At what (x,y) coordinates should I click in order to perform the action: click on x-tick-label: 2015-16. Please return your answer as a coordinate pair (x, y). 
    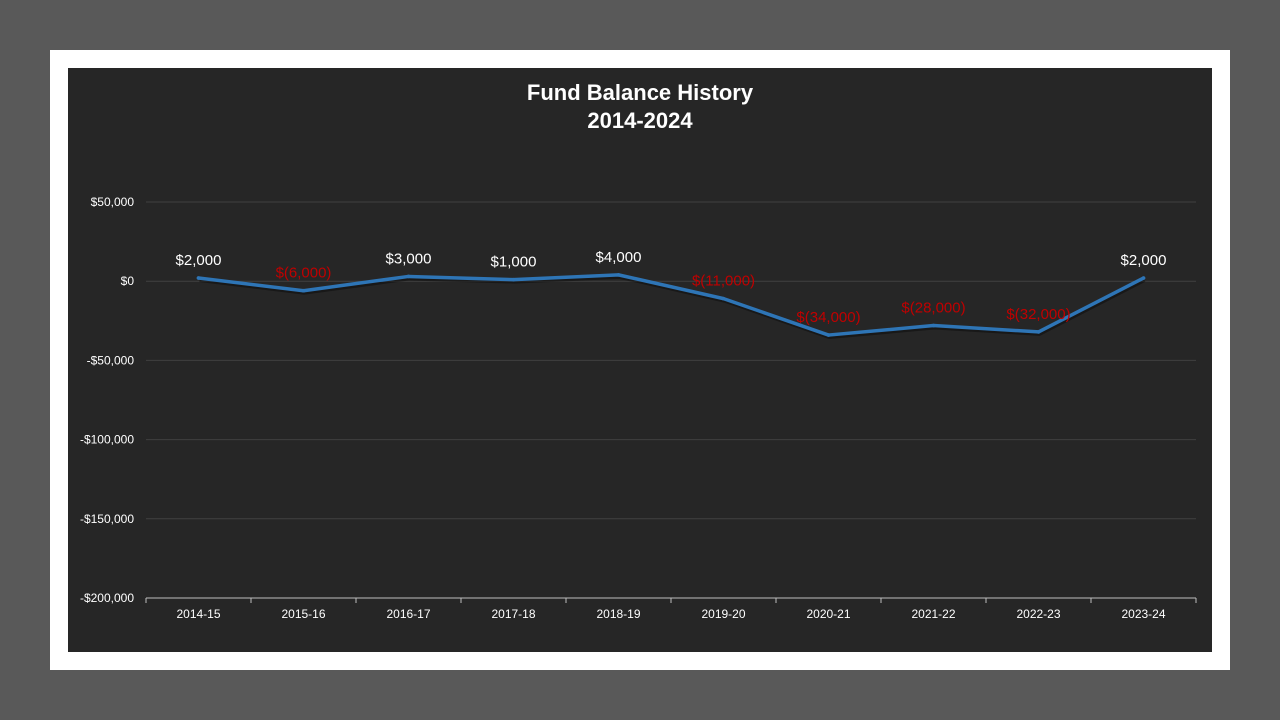
    Looking at the image, I should click on (303, 614).